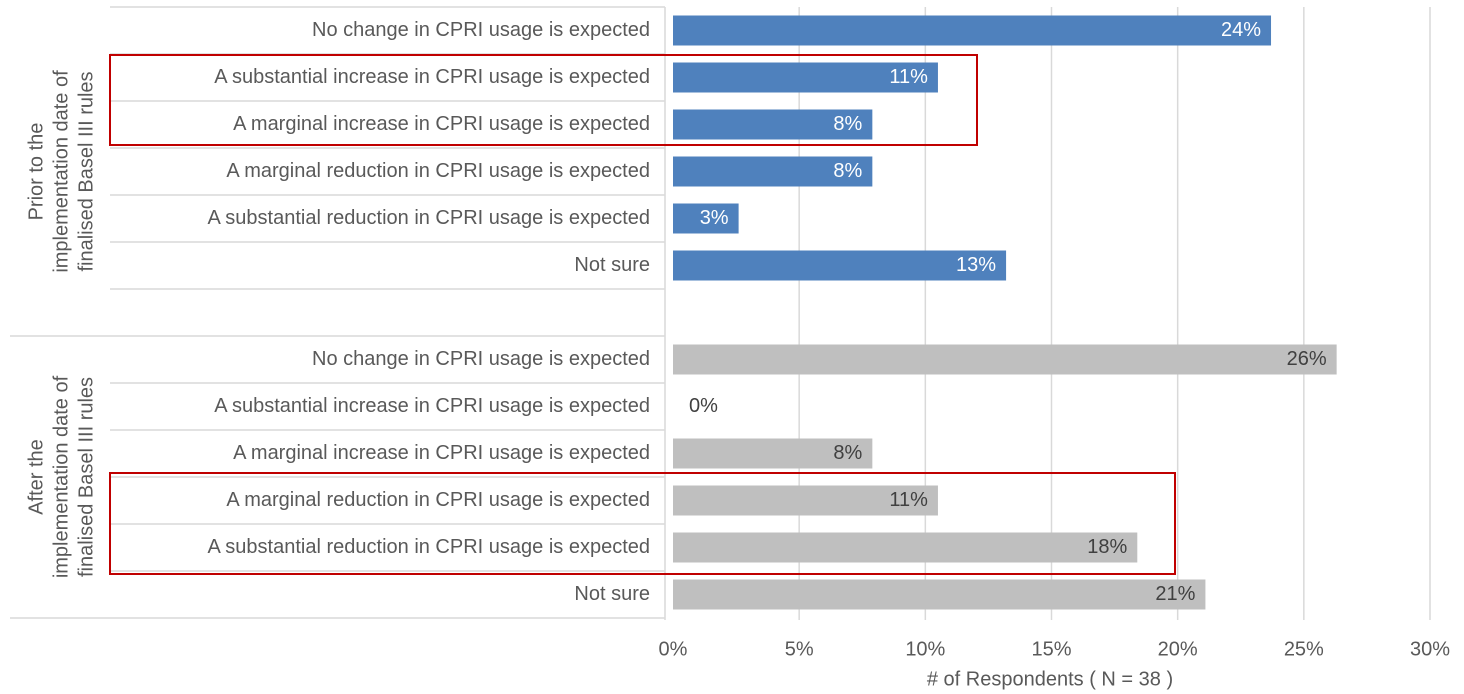 The image size is (1464, 694). What do you see at coordinates (673, 649) in the screenshot?
I see `x-tick-label: 0%` at bounding box center [673, 649].